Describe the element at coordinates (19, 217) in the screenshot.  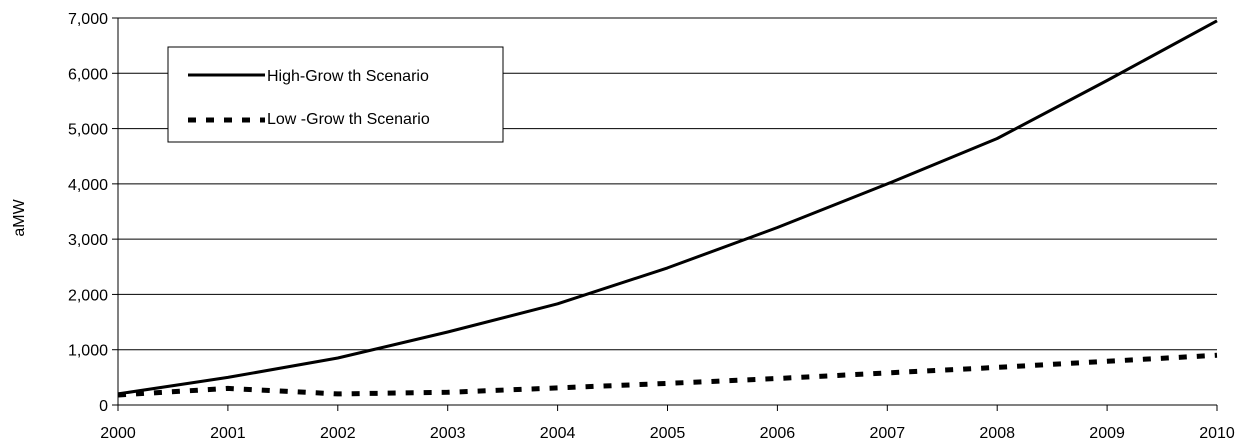
I see `y-axis-label: aMW` at that location.